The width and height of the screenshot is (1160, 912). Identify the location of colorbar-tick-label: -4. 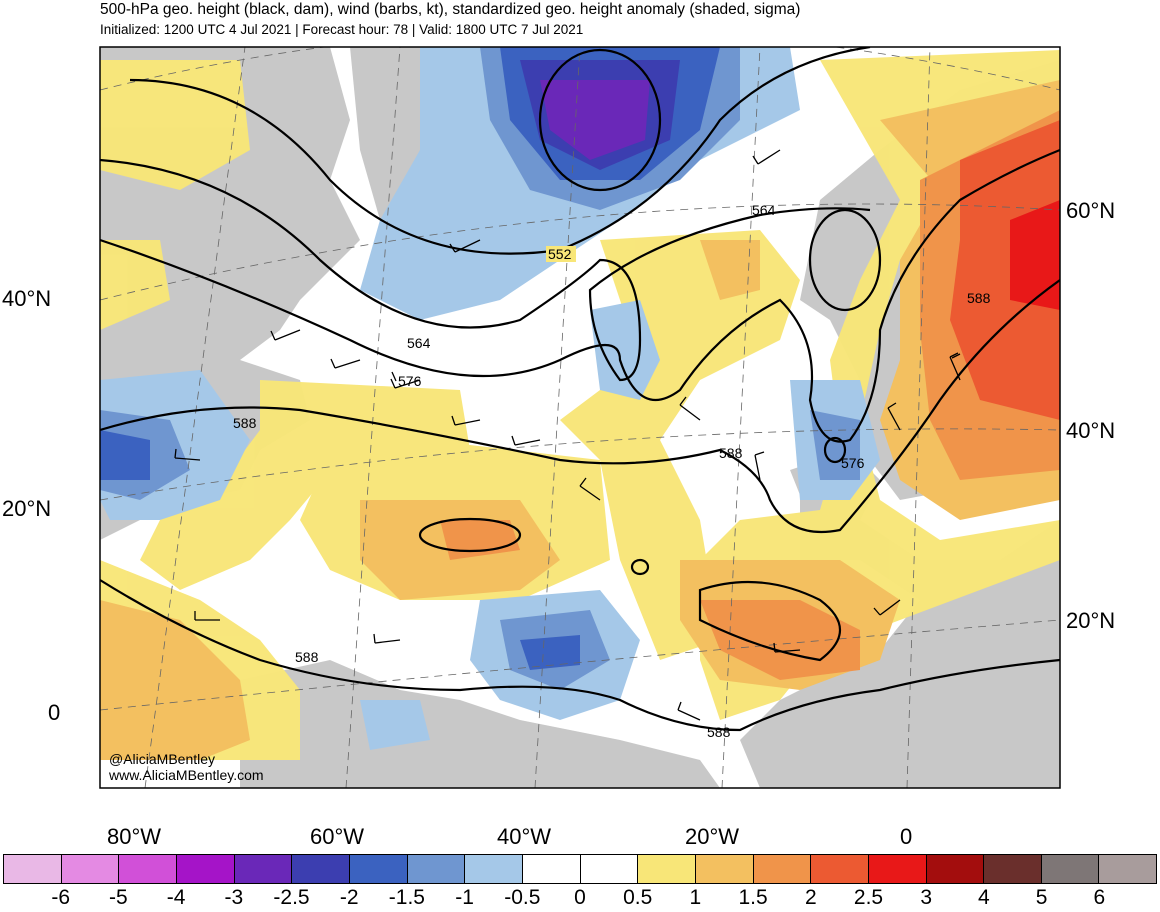
(176, 897).